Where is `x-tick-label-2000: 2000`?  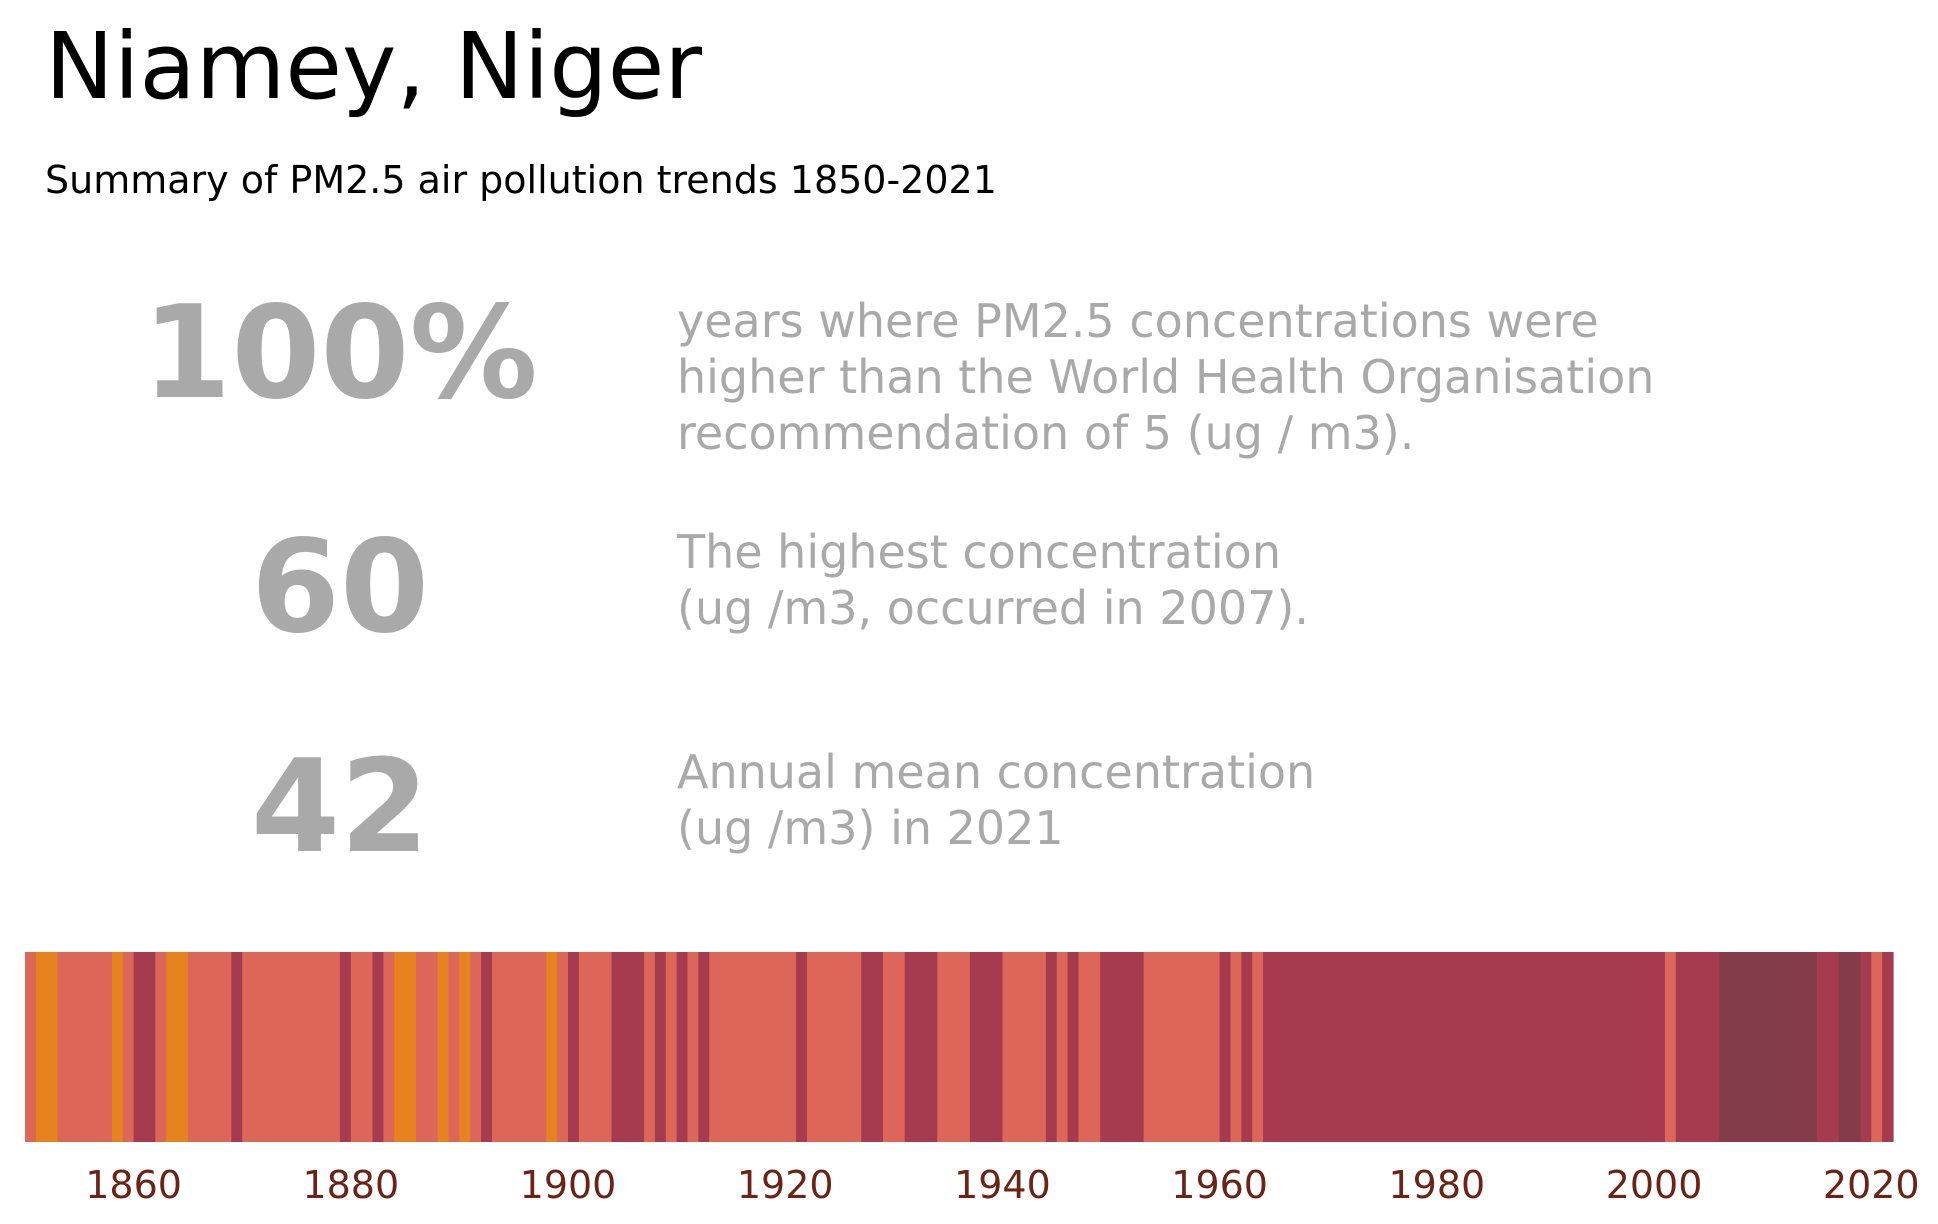 x-tick-label-2000: 2000 is located at coordinates (1654, 1185).